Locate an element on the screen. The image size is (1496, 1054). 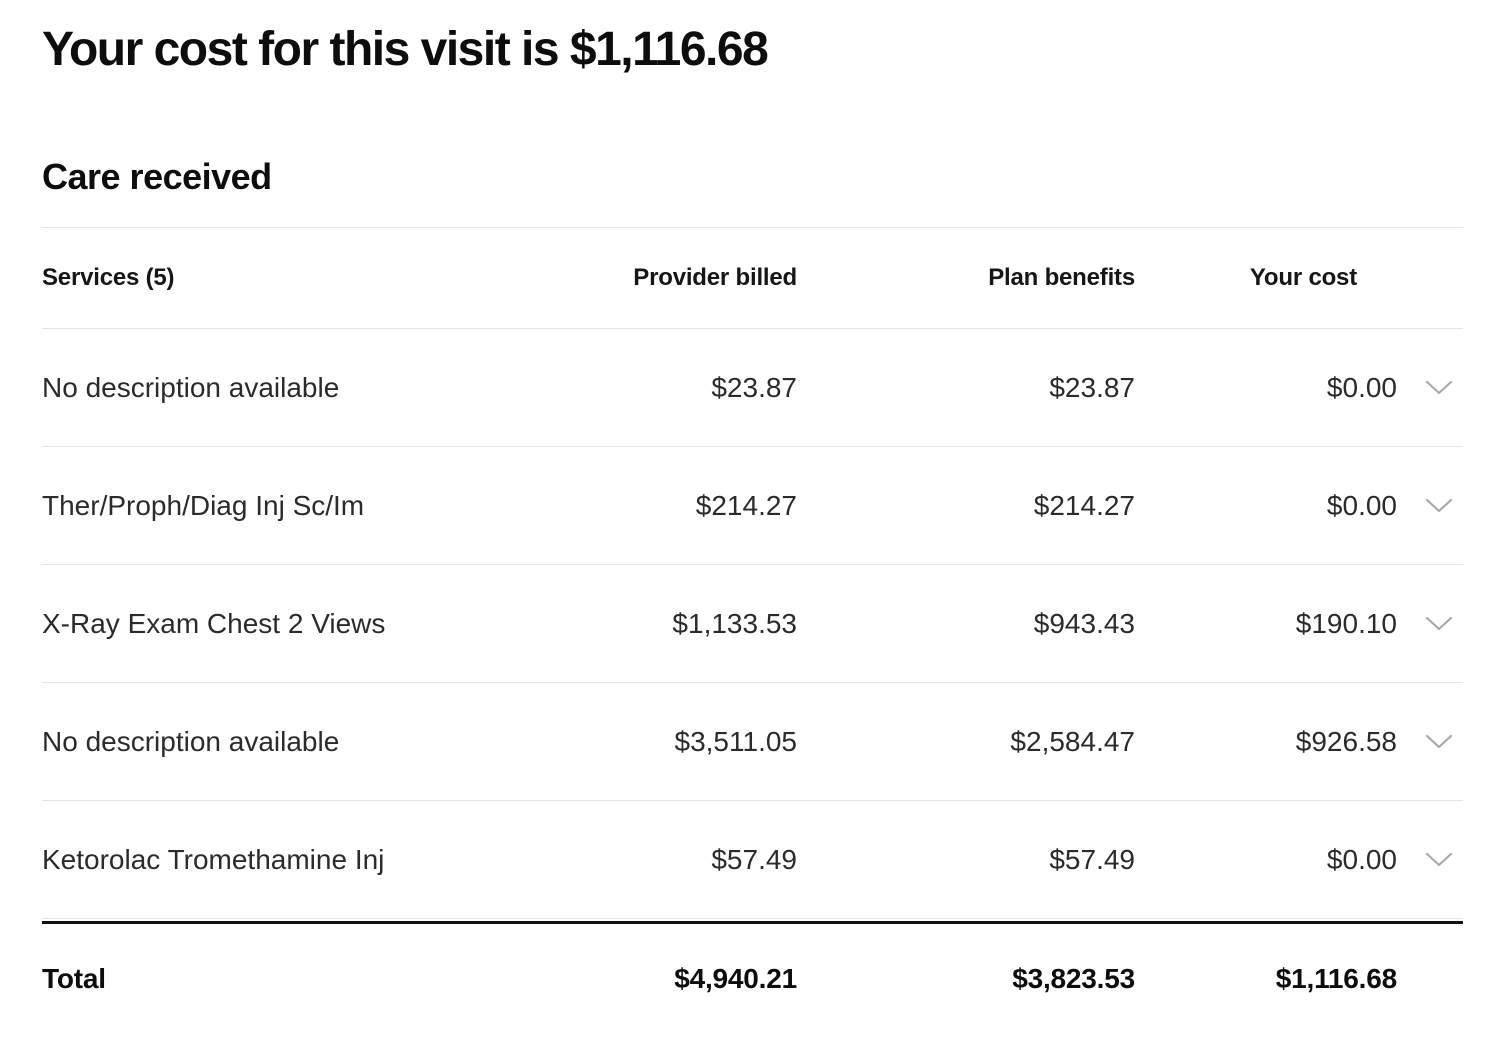
plan-benefits-amount: $23.87 is located at coordinates (1092, 387).